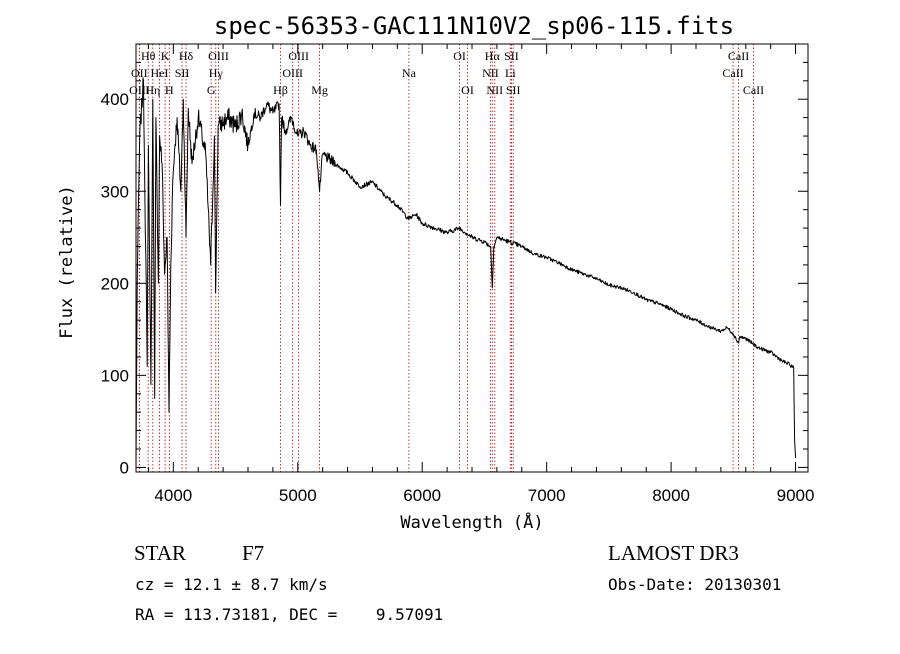 The height and width of the screenshot is (654, 900). What do you see at coordinates (115, 191) in the screenshot?
I see `y-tick-label: 300` at bounding box center [115, 191].